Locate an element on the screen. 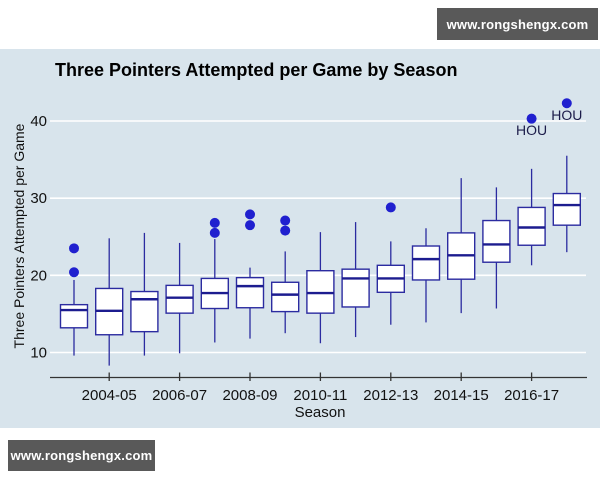 This screenshot has height=480, width=600. x-tick-label: 2004-05 is located at coordinates (109, 395).